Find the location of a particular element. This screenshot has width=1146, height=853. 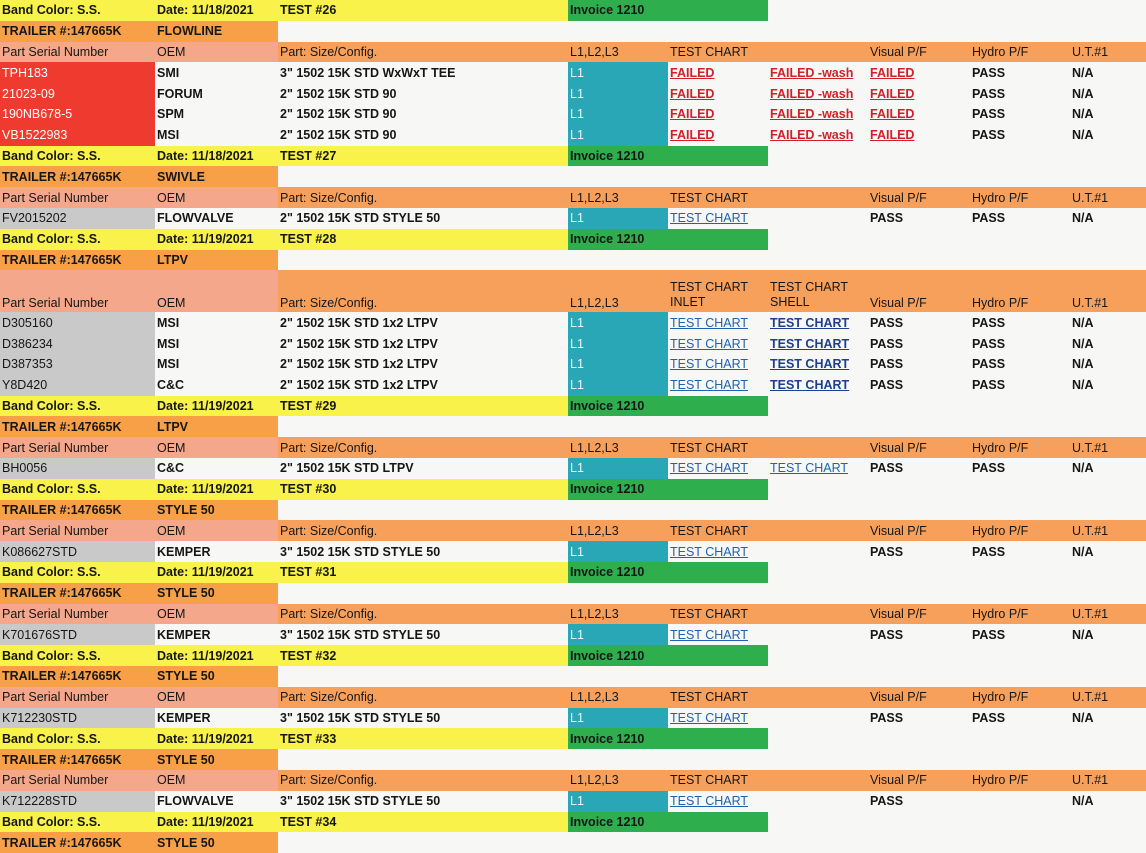

oem-cell: SPM is located at coordinates (171, 114).